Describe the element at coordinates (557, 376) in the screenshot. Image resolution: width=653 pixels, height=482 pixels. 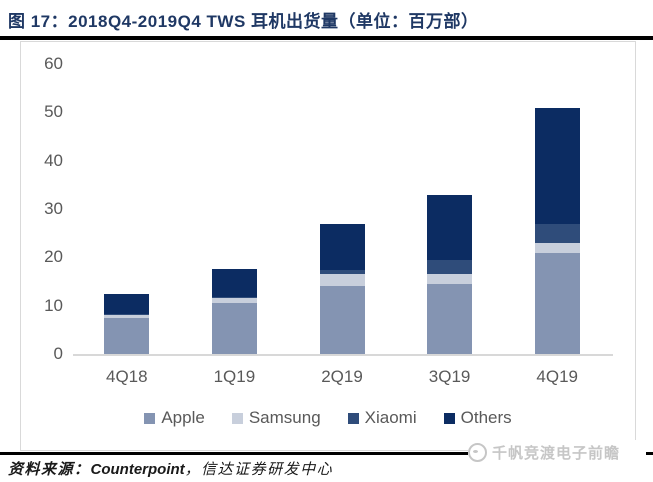
I see `x-tick-label: 4Q19` at that location.